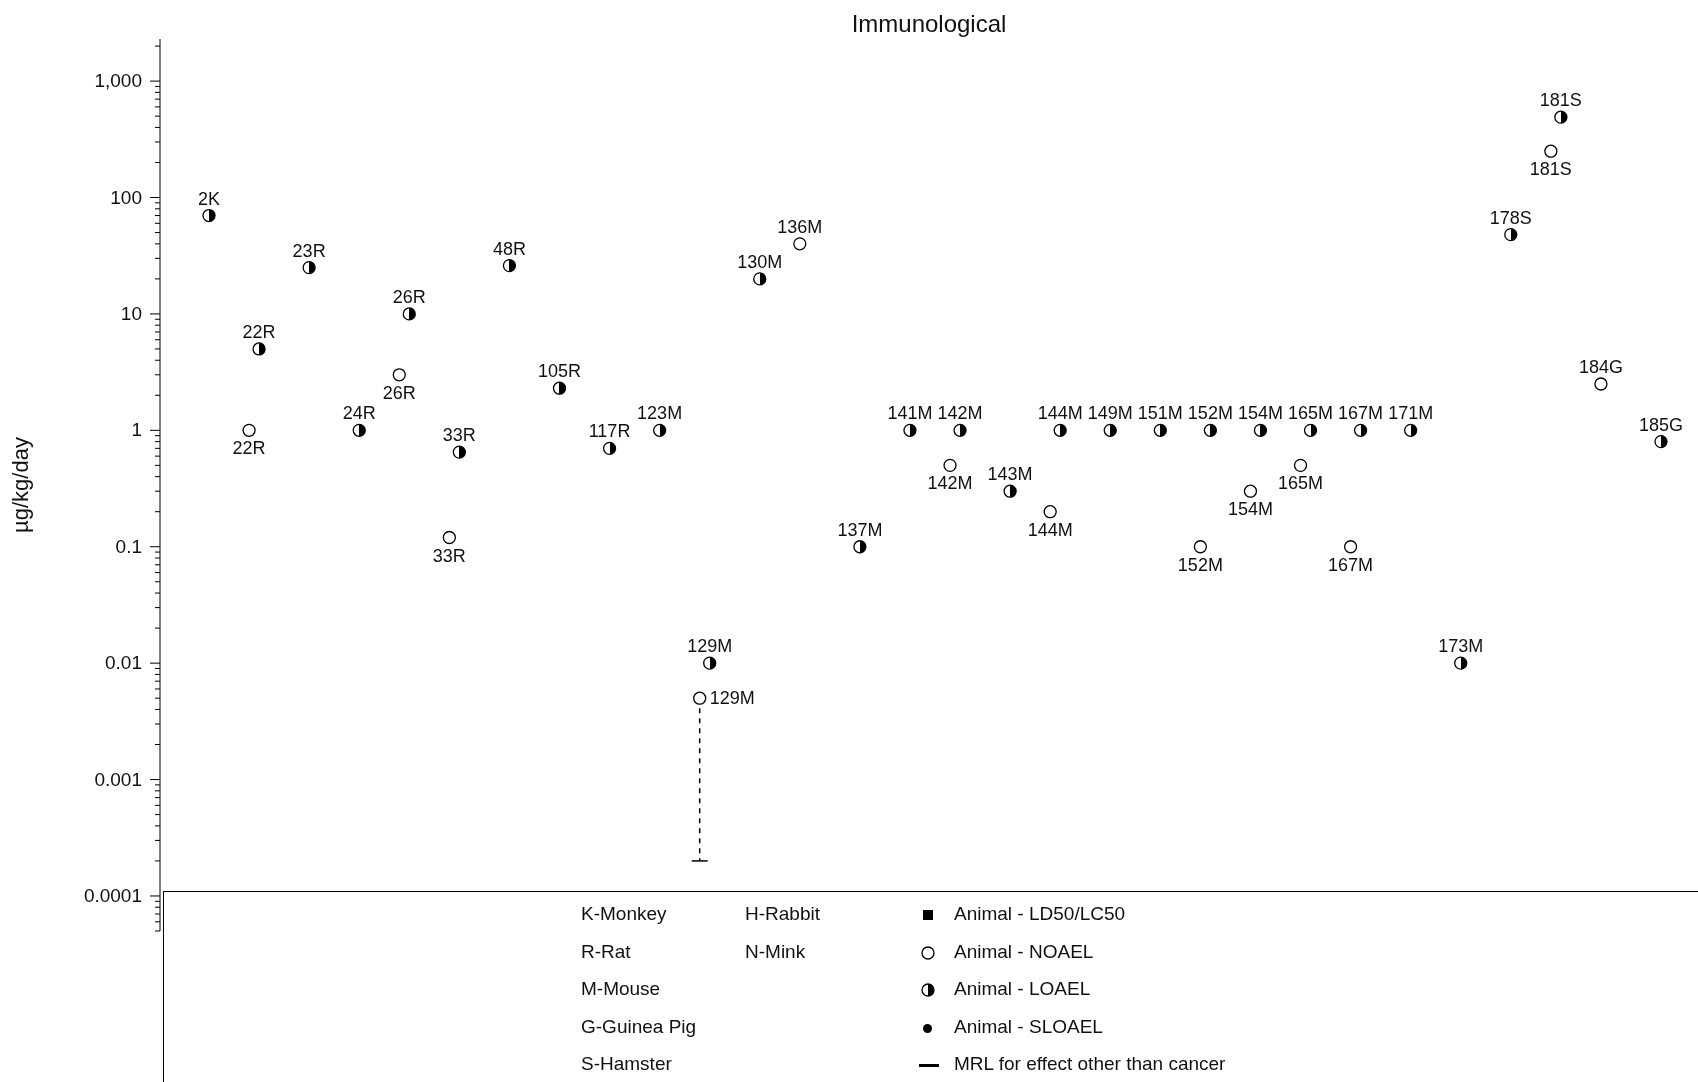 This screenshot has height=1082, width=1698. I want to click on x-tick-label: 173M, so click(1461, 646).